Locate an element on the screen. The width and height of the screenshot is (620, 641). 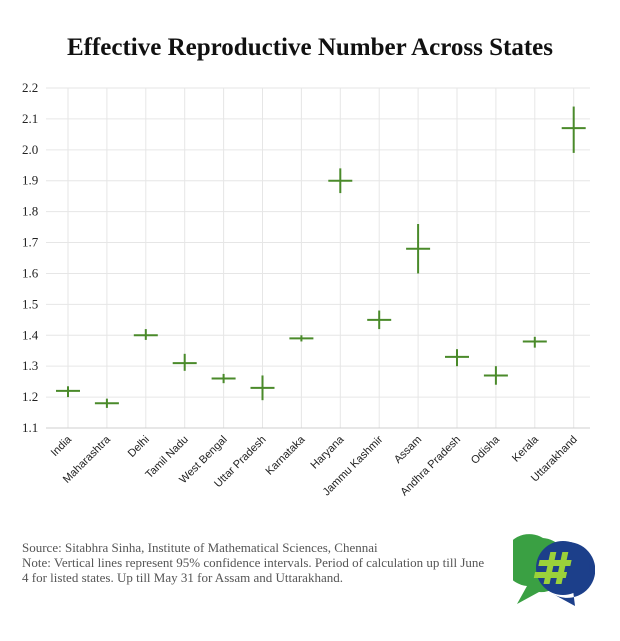
y-tick-label: 2.2 is located at coordinates (30, 87).